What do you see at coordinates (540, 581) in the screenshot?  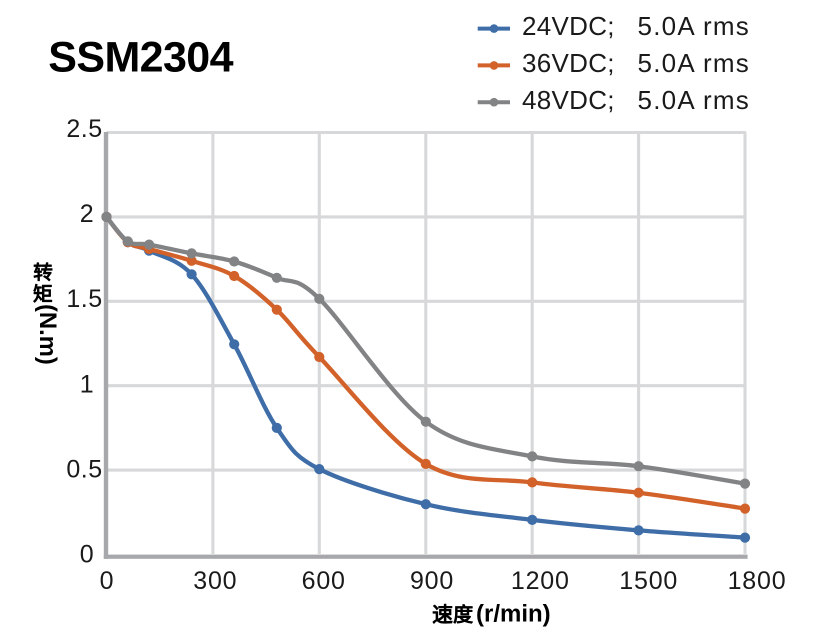 I see `svg-text: 1200` at bounding box center [540, 581].